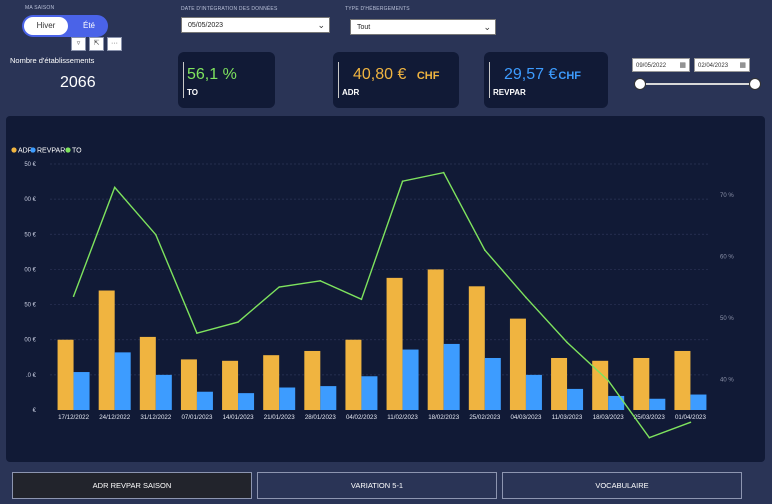  Describe the element at coordinates (651, 66) in the screenshot. I see `start-date-value: 09/05/2022` at that location.